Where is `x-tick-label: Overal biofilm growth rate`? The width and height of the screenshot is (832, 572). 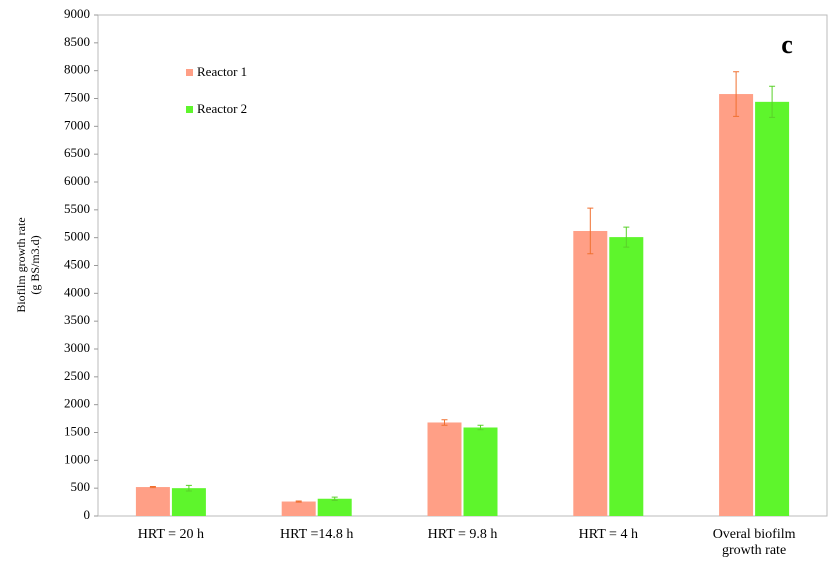 x-tick-label: Overal biofilm growth rate is located at coordinates (754, 542).